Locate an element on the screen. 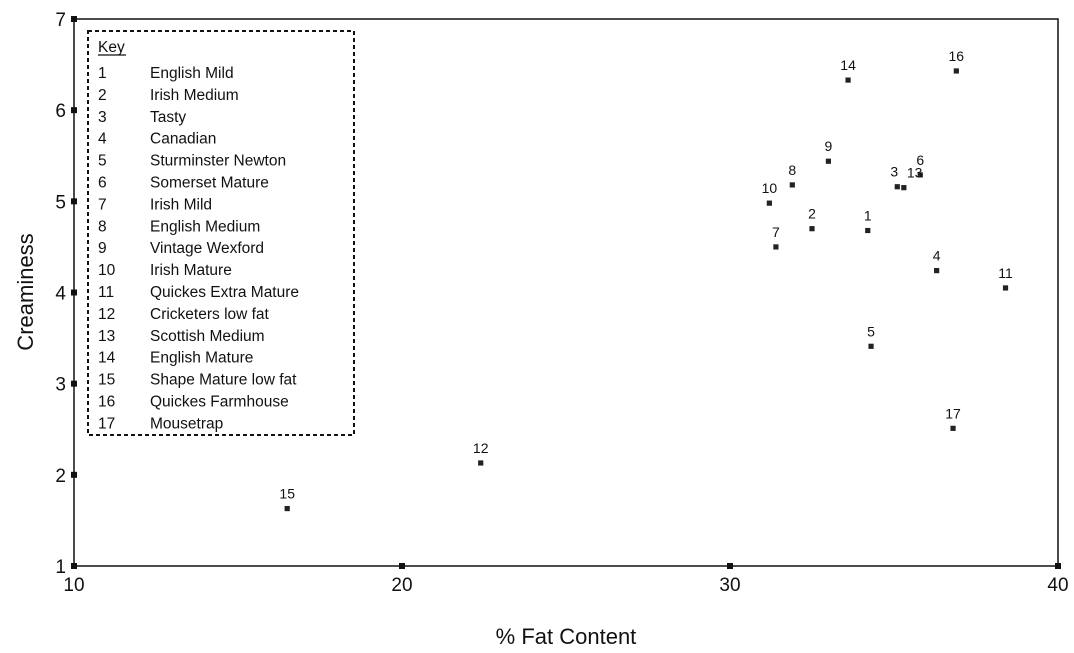 The height and width of the screenshot is (653, 1074). legend-entry-name: Vintage Wexford is located at coordinates (207, 248).